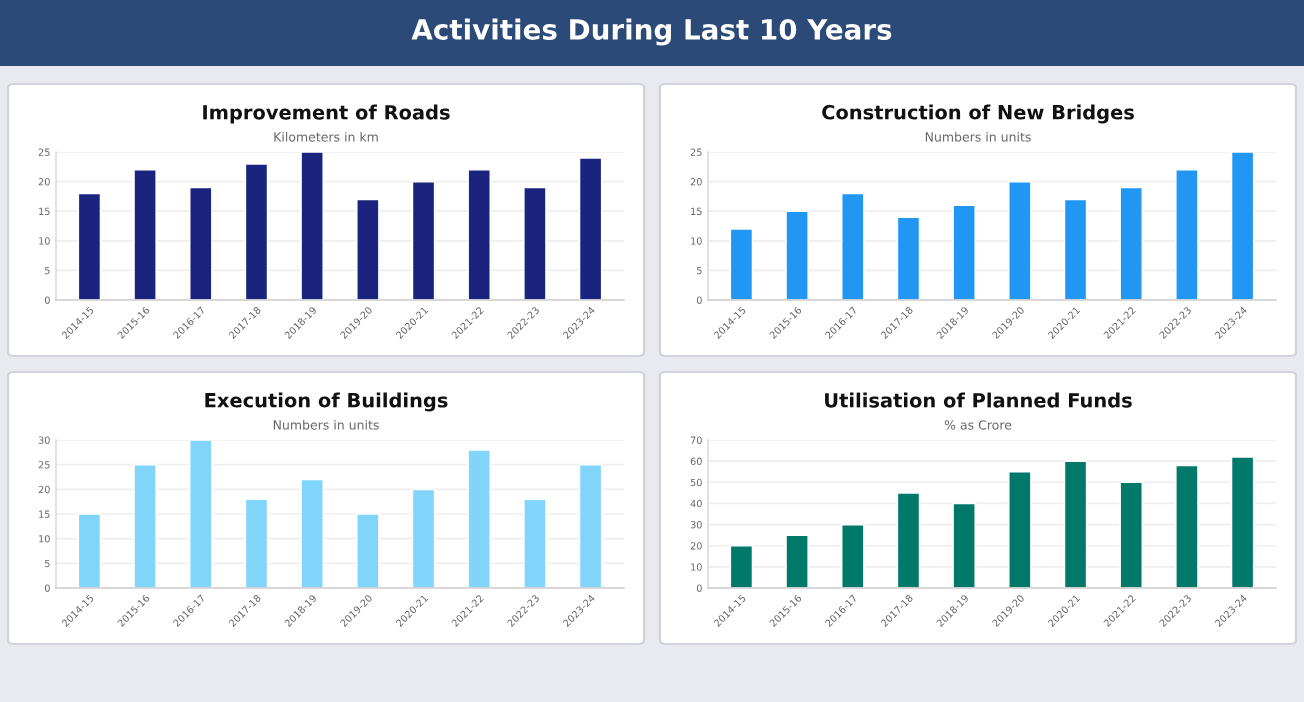  Describe the element at coordinates (978, 400) in the screenshot. I see `chart-title: Utilisation of Planned Funds` at that location.